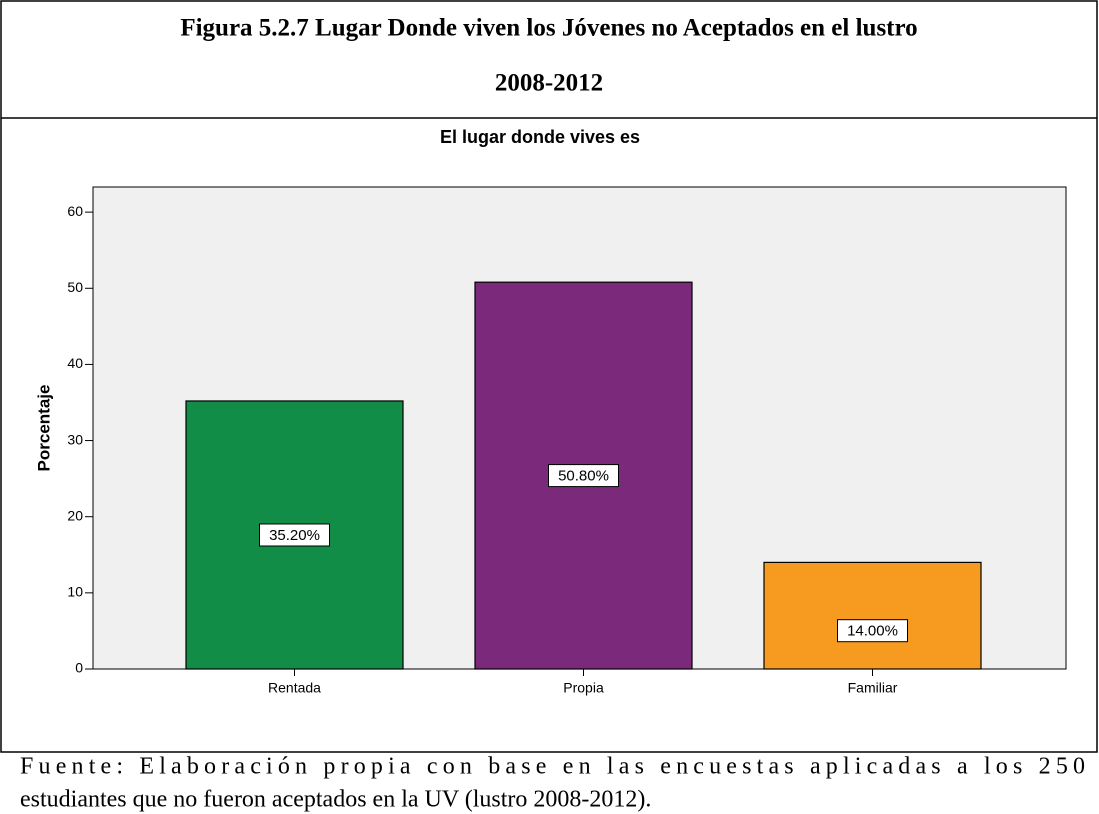 The width and height of the screenshot is (1099, 814). I want to click on y-tick-label: 60, so click(75, 211).